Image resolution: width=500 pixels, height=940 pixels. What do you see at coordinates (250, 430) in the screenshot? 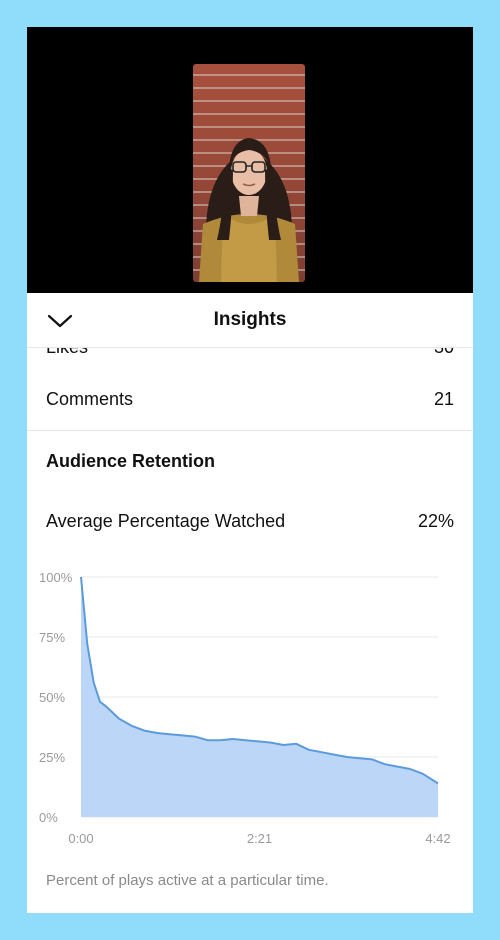
I see `section-divider` at bounding box center [250, 430].